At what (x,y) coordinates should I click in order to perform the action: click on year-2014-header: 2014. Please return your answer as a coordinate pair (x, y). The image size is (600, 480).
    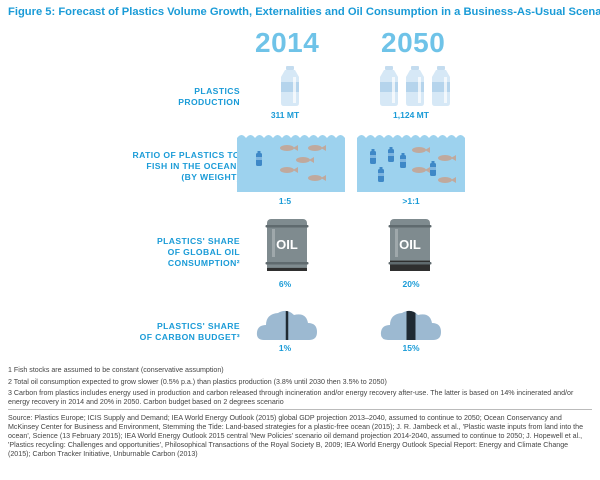
    Looking at the image, I should click on (287, 42).